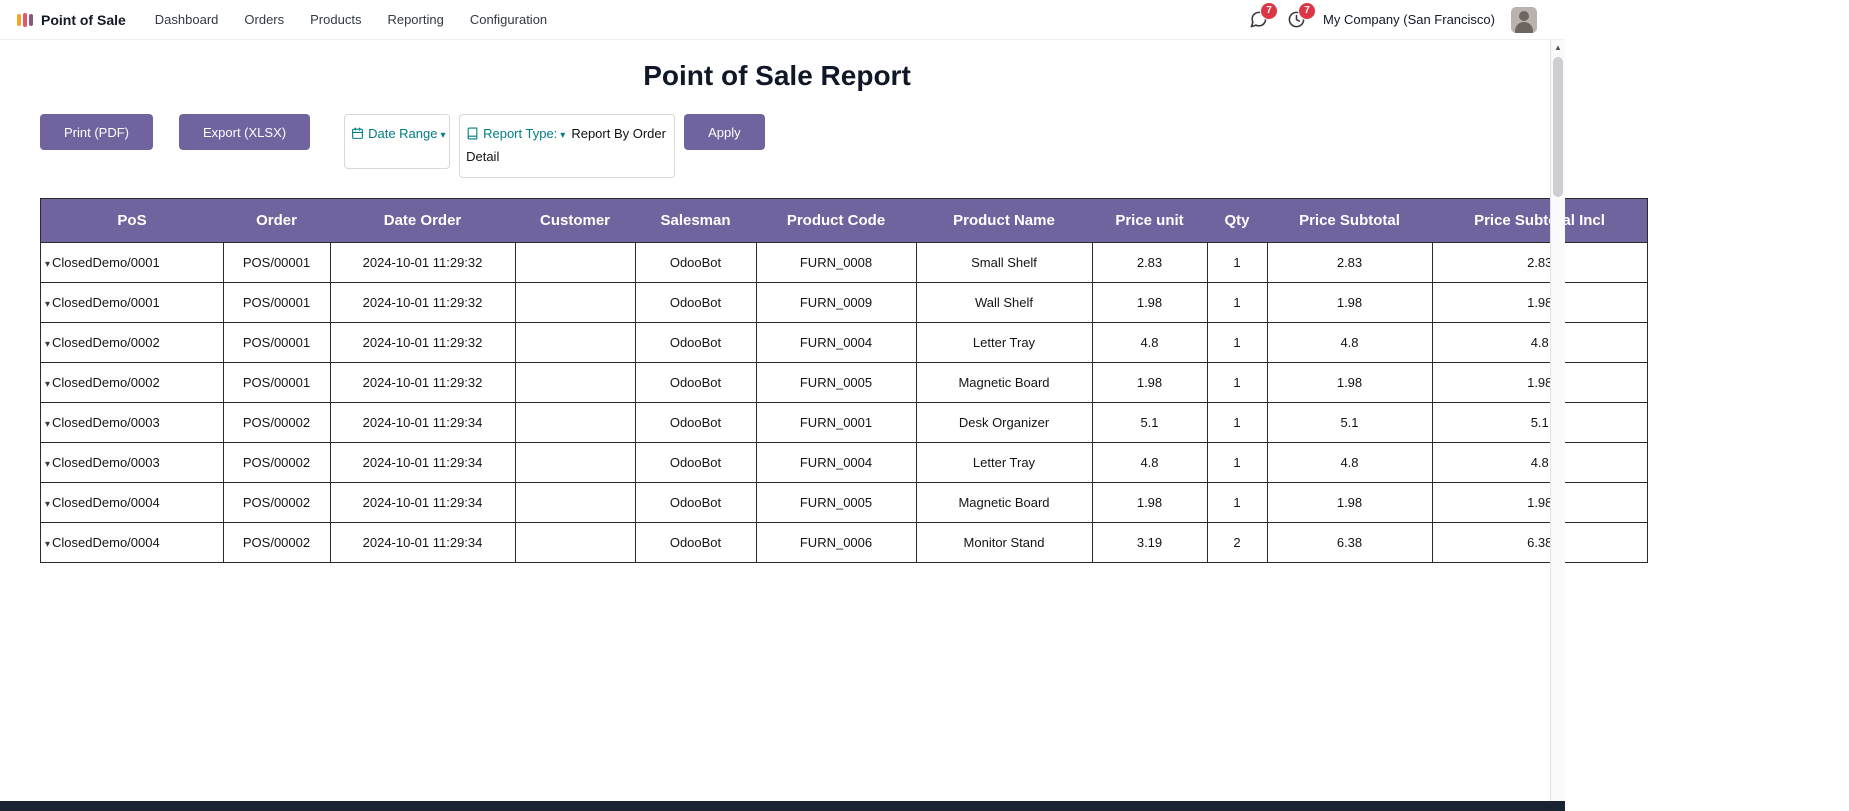 This screenshot has height=811, width=1849. Describe the element at coordinates (1349, 220) in the screenshot. I see `column-header-price-subtotal: Price Subtotal` at that location.